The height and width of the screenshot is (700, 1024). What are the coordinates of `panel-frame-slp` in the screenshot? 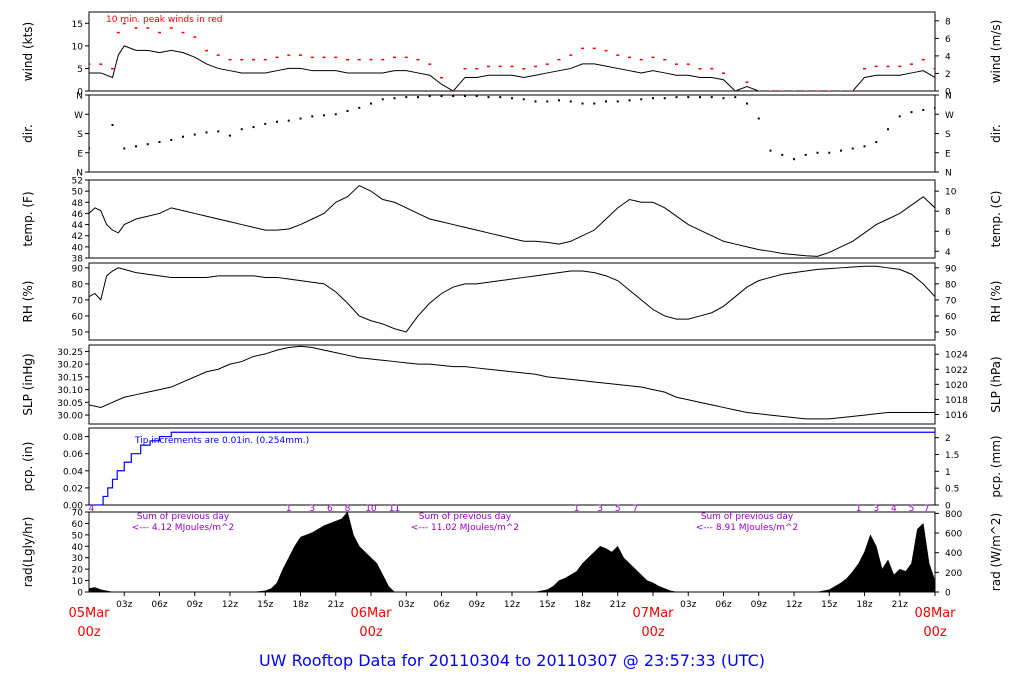 It's located at (512, 384).